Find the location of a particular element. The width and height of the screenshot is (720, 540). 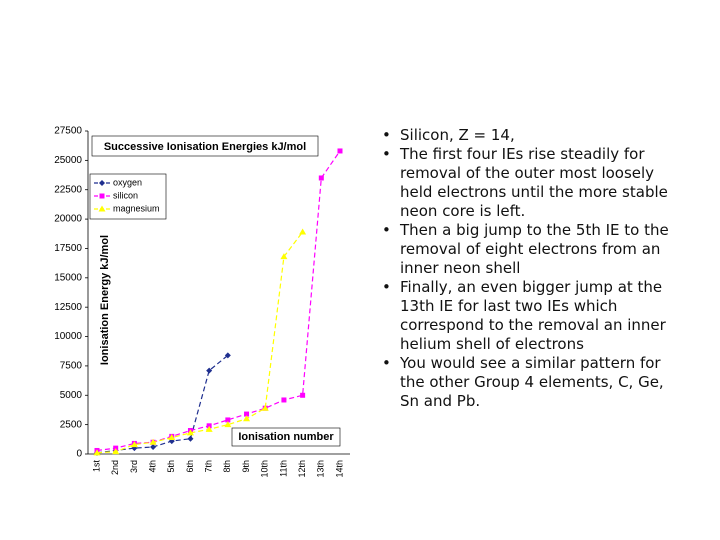

x-axis-label: Ionisation number is located at coordinates (286, 437).